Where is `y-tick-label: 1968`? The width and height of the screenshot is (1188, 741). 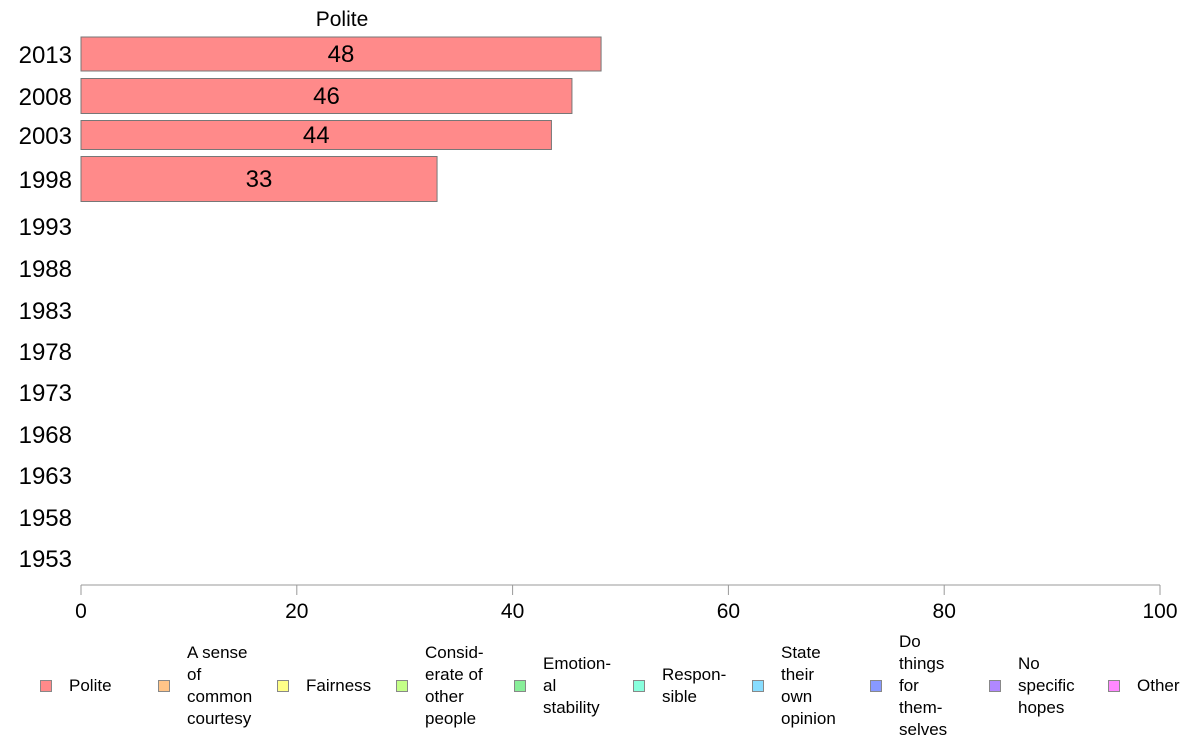 y-tick-label: 1968 is located at coordinates (45, 435).